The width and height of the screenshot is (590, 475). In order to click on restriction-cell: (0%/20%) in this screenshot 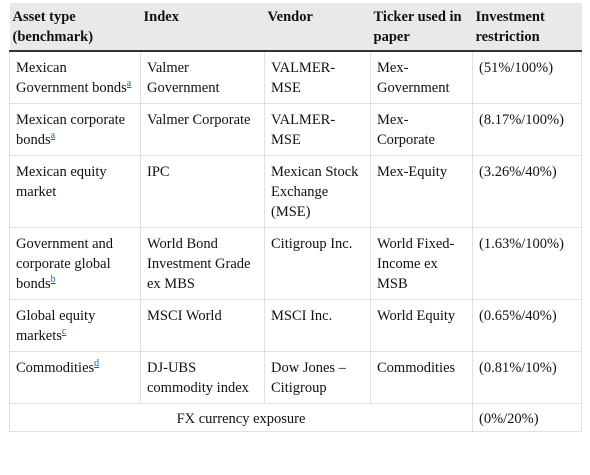, I will do `click(527, 417)`.